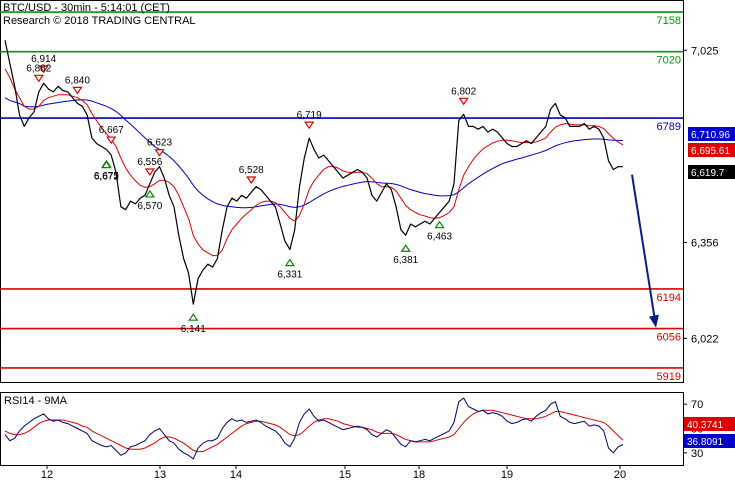 This screenshot has width=735, height=480. What do you see at coordinates (507, 474) in the screenshot?
I see `x-tick-label-19: 19` at bounding box center [507, 474].